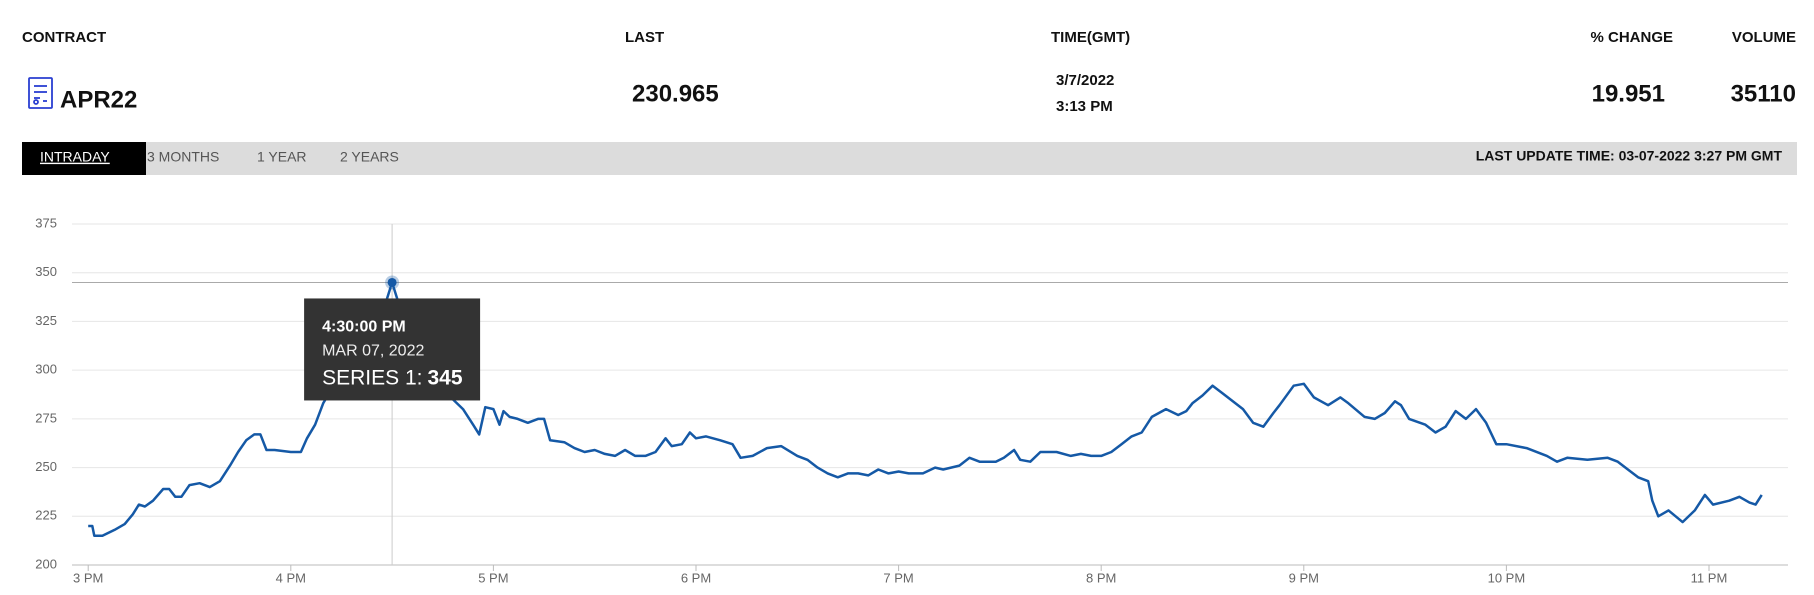 The height and width of the screenshot is (595, 1814). Describe the element at coordinates (46, 563) in the screenshot. I see `y-tick-label: 200` at that location.